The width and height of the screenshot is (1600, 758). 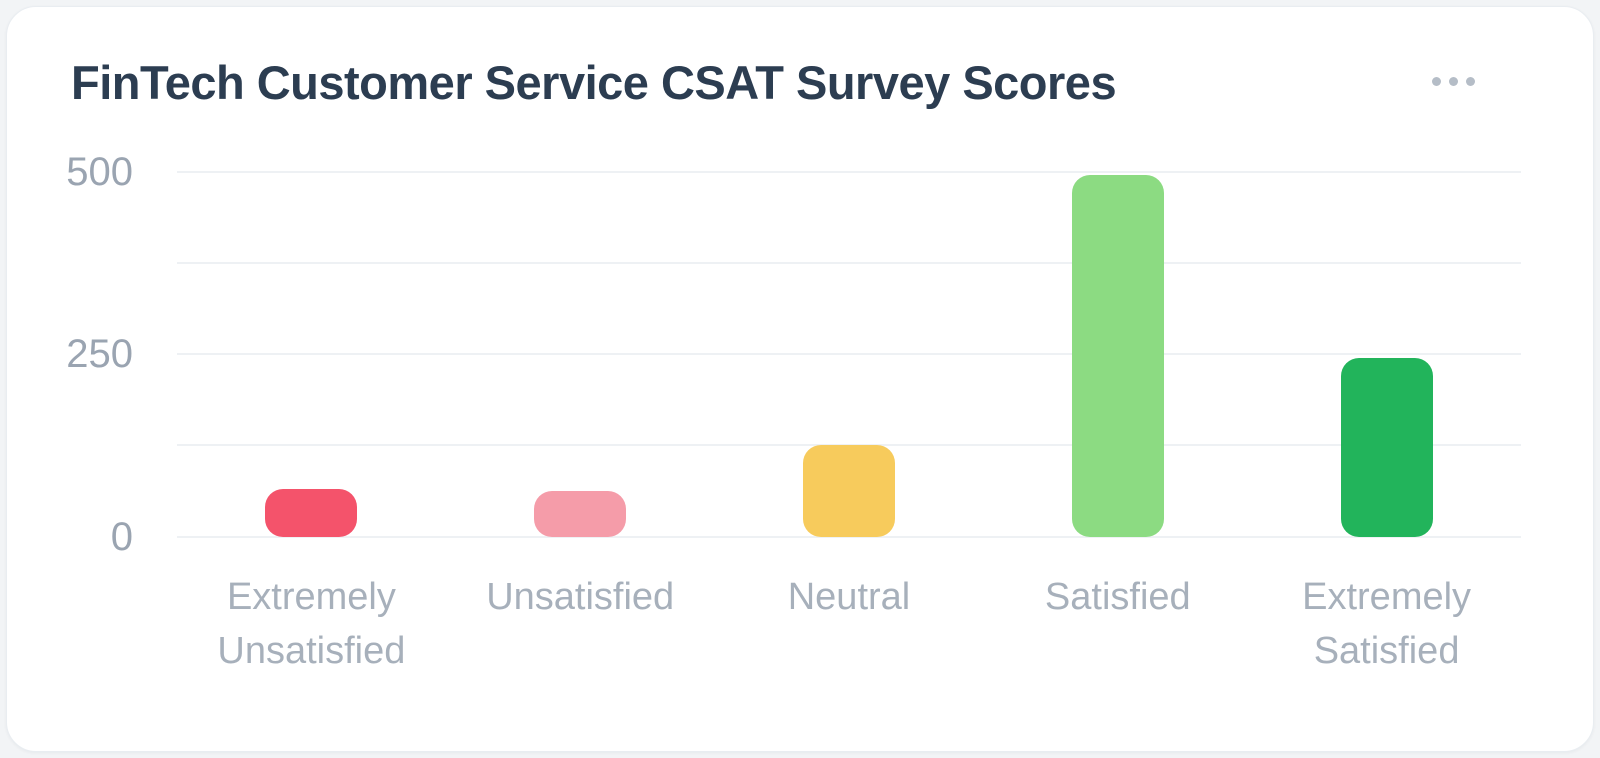 I want to click on y-axis-tick-label: 0, so click(x=121, y=536).